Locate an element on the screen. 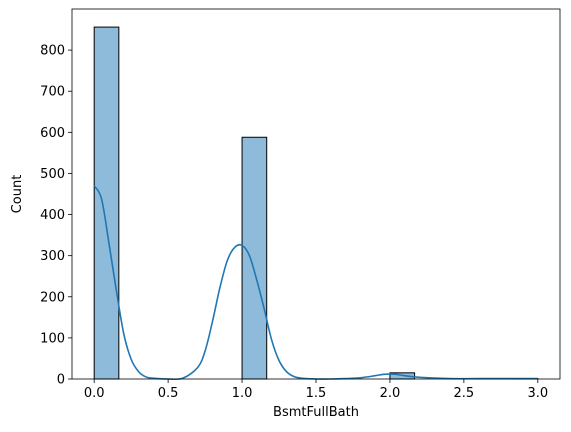 The image size is (571, 432). x-axis-ticks: 0.0 0.5 1.0 1.5 2.0 2.5 3.0 is located at coordinates (316, 390).